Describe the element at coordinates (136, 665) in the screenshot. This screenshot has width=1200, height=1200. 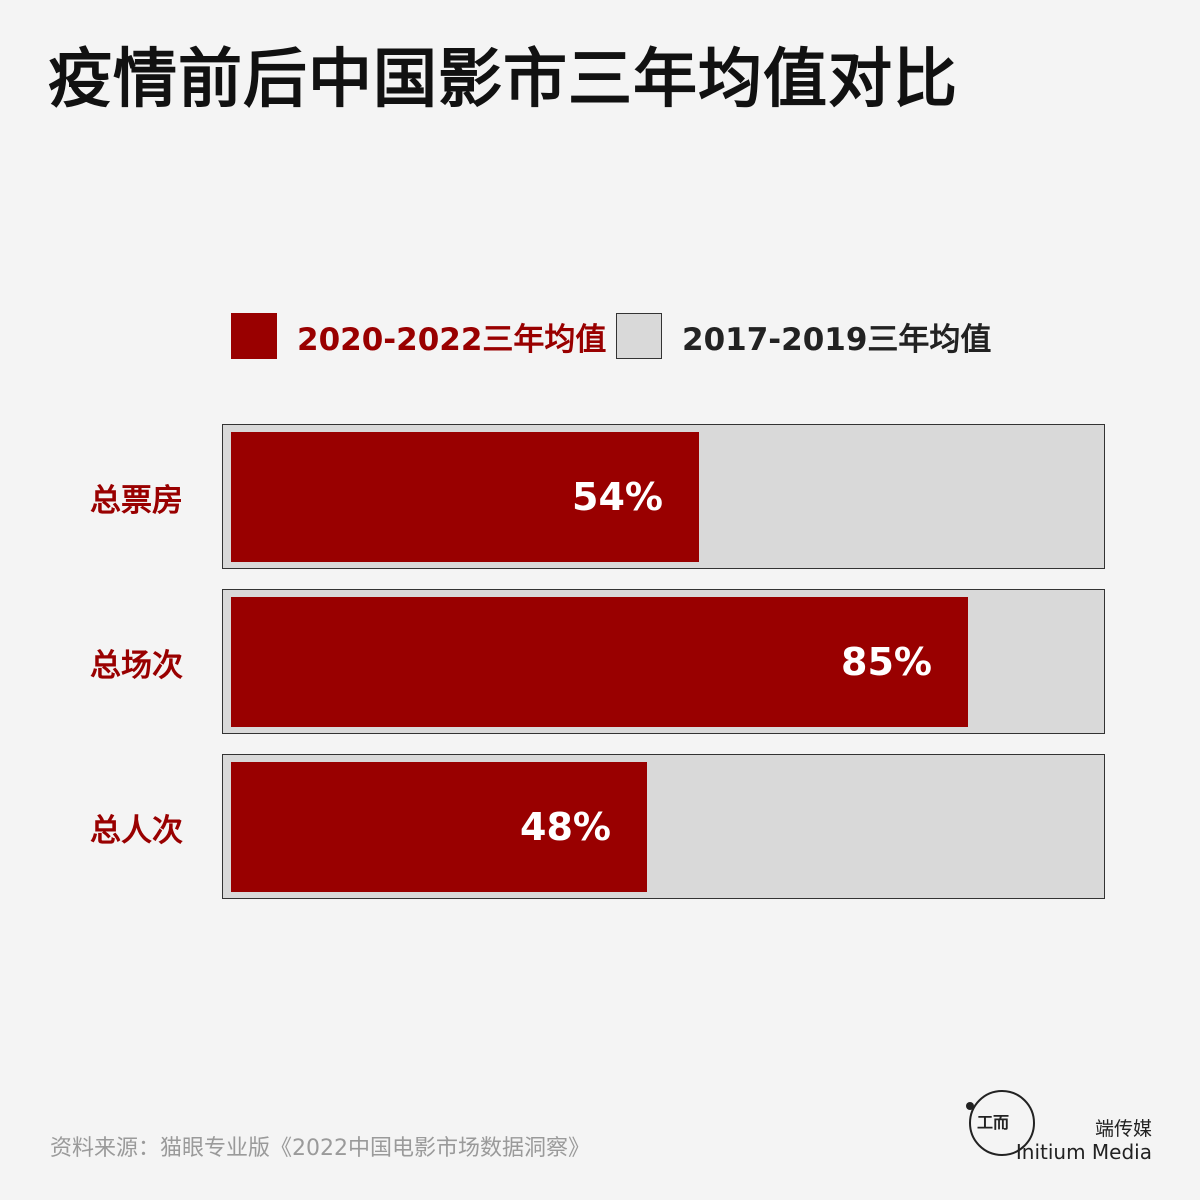
I see `category-label: 总场次` at that location.